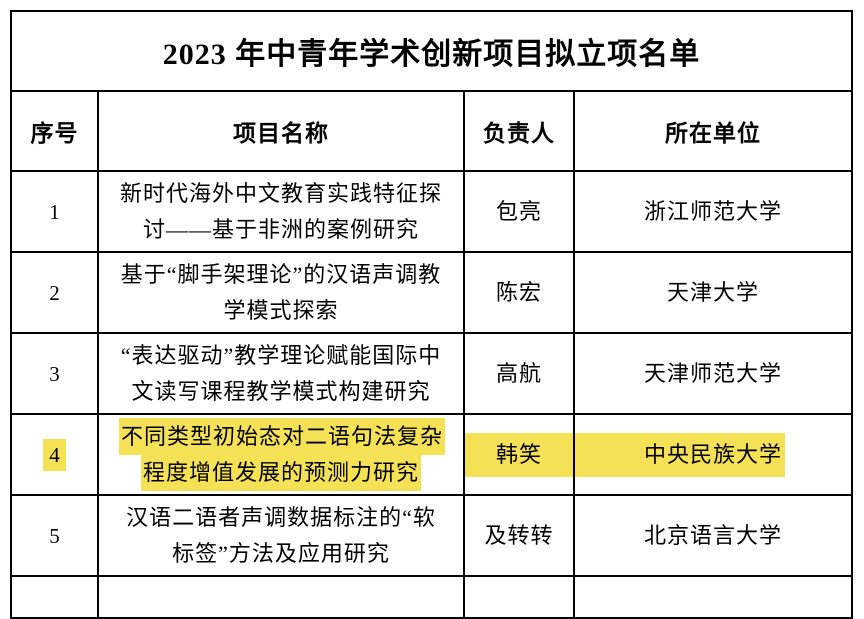 The height and width of the screenshot is (619, 864). I want to click on cell-project: 基于“脚手架理论”的汉语声调教学模式探索, so click(281, 292).